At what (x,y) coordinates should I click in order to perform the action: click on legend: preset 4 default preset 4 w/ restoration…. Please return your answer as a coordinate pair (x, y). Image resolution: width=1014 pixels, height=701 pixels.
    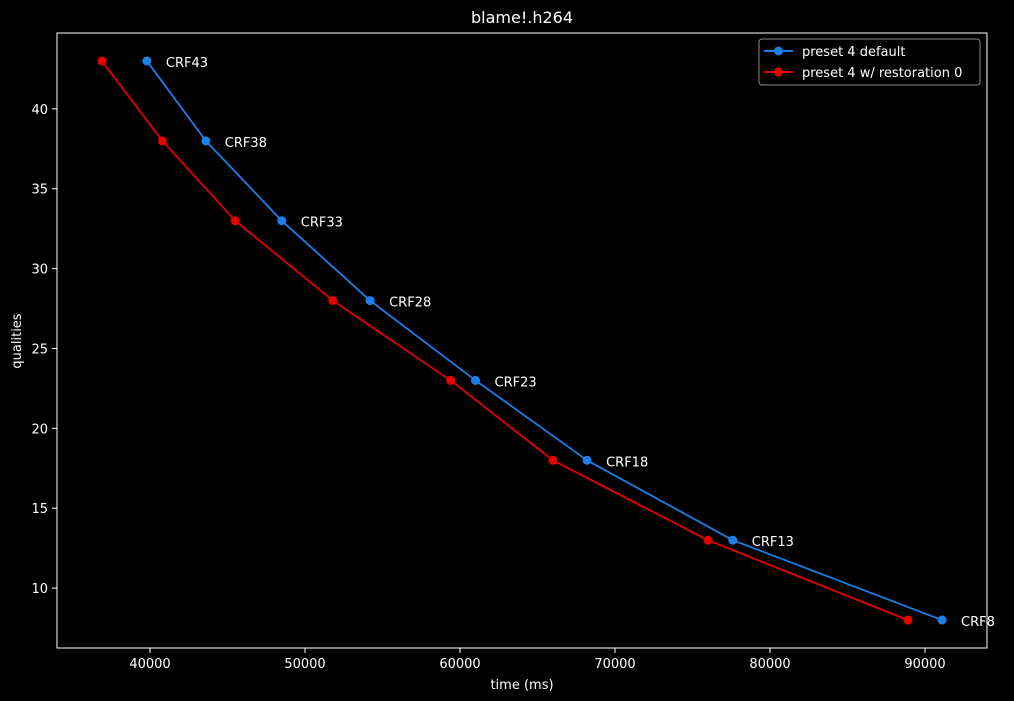
    Looking at the image, I should click on (869, 62).